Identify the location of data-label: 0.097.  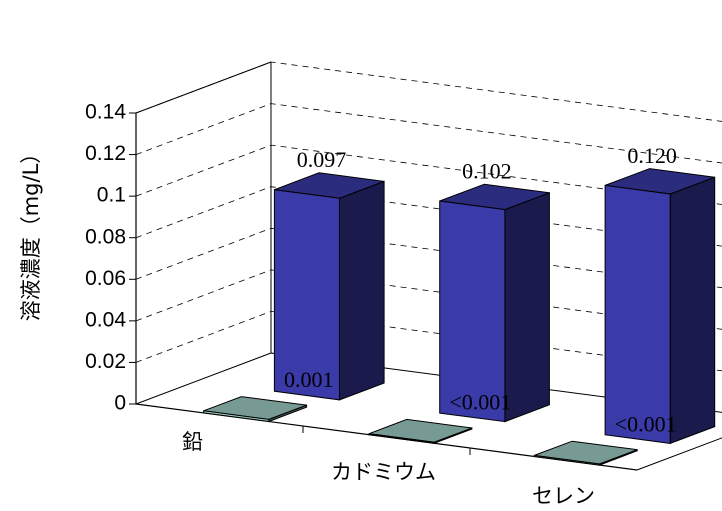
(322, 159).